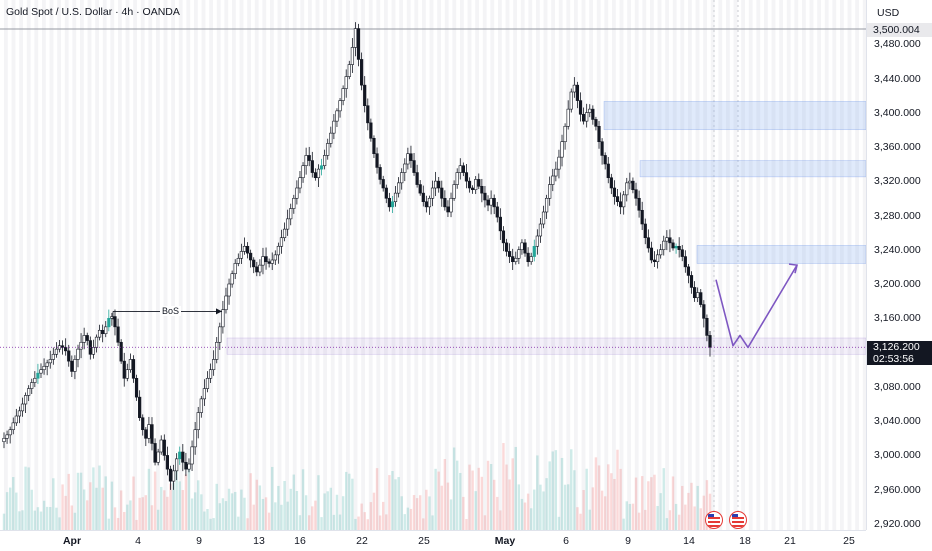 Image resolution: width=932 pixels, height=551 pixels. I want to click on price-tick-label: 3,360.000, so click(897, 147).